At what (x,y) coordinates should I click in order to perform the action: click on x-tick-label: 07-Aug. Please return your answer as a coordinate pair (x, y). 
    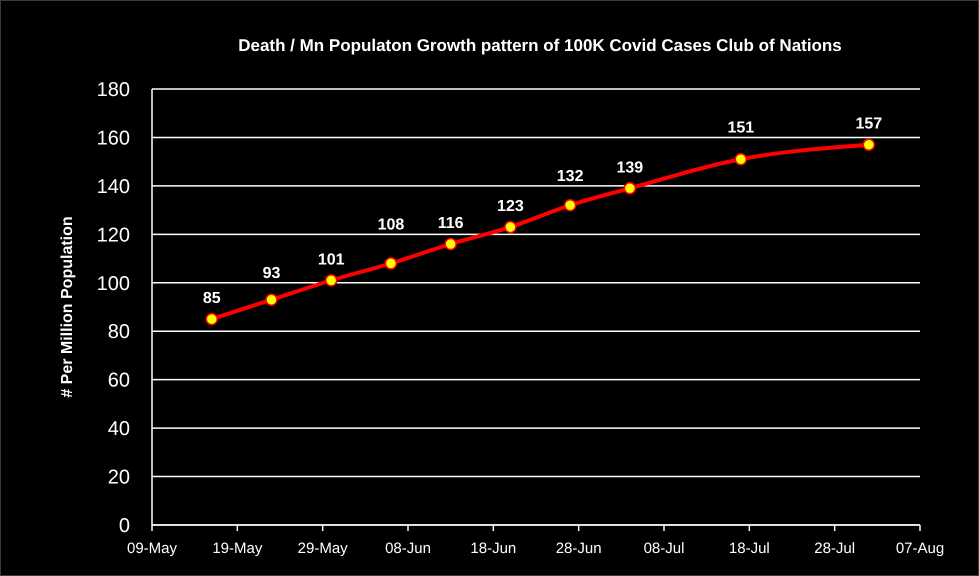
    Looking at the image, I should click on (920, 548).